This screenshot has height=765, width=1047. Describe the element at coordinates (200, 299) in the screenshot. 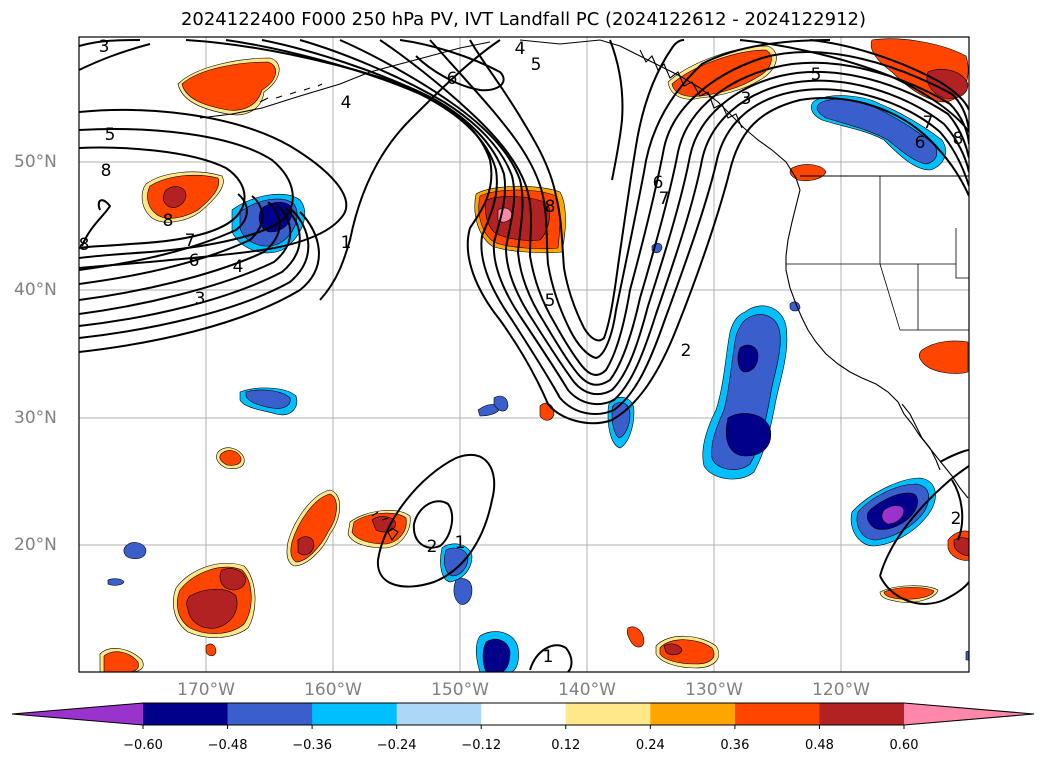

I see `contour-label: 3` at that location.